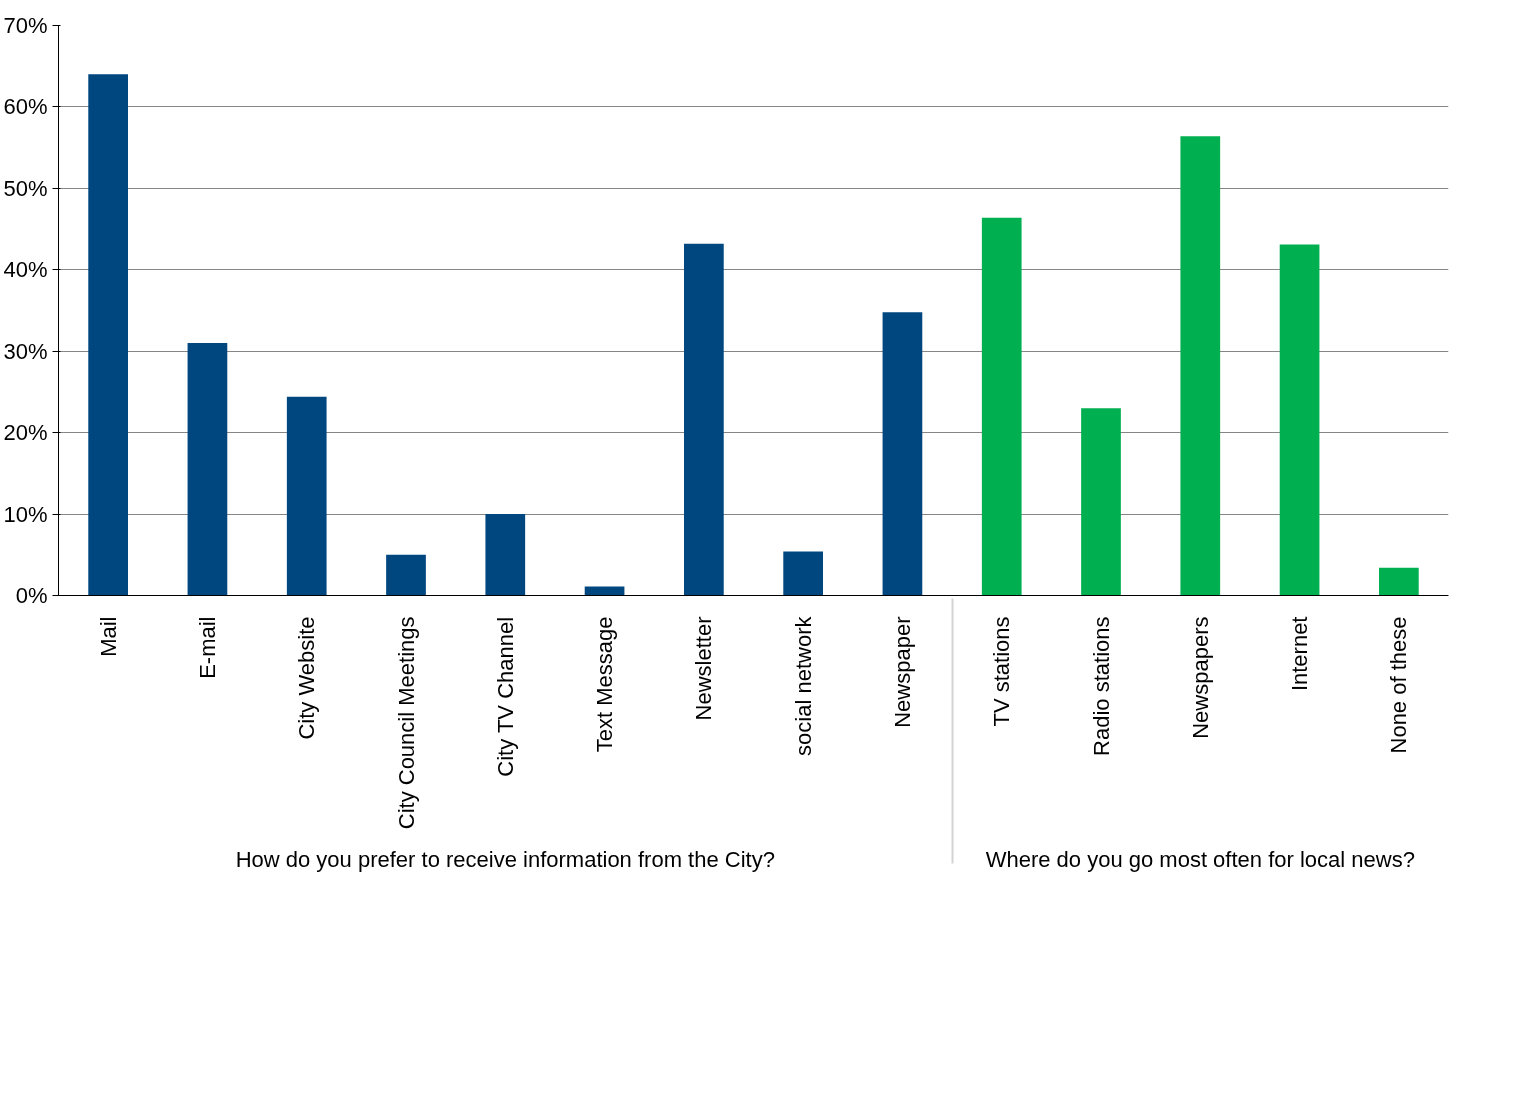 This screenshot has width=1539, height=1113. What do you see at coordinates (406, 723) in the screenshot?
I see `x-tick-label: City Council Meetings` at bounding box center [406, 723].